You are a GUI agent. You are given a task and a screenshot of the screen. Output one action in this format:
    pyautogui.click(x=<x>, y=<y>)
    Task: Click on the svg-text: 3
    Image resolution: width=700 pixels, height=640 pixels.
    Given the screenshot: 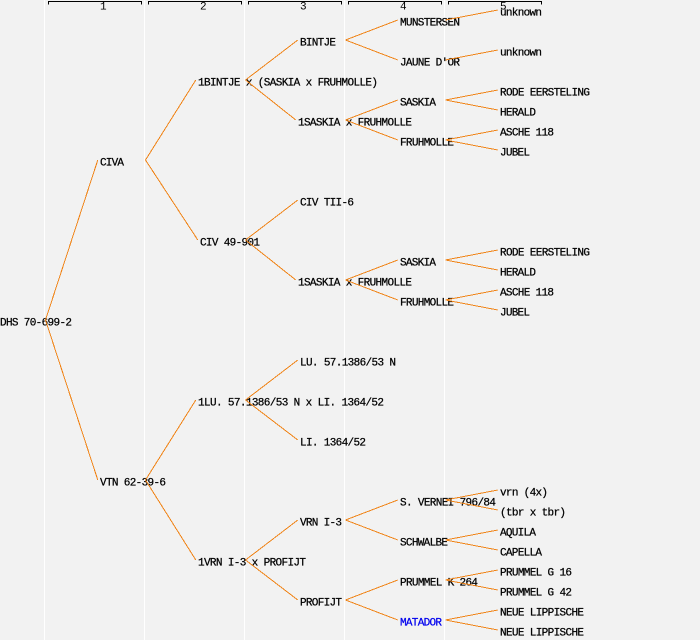 What is the action you would take?
    pyautogui.click(x=303, y=8)
    